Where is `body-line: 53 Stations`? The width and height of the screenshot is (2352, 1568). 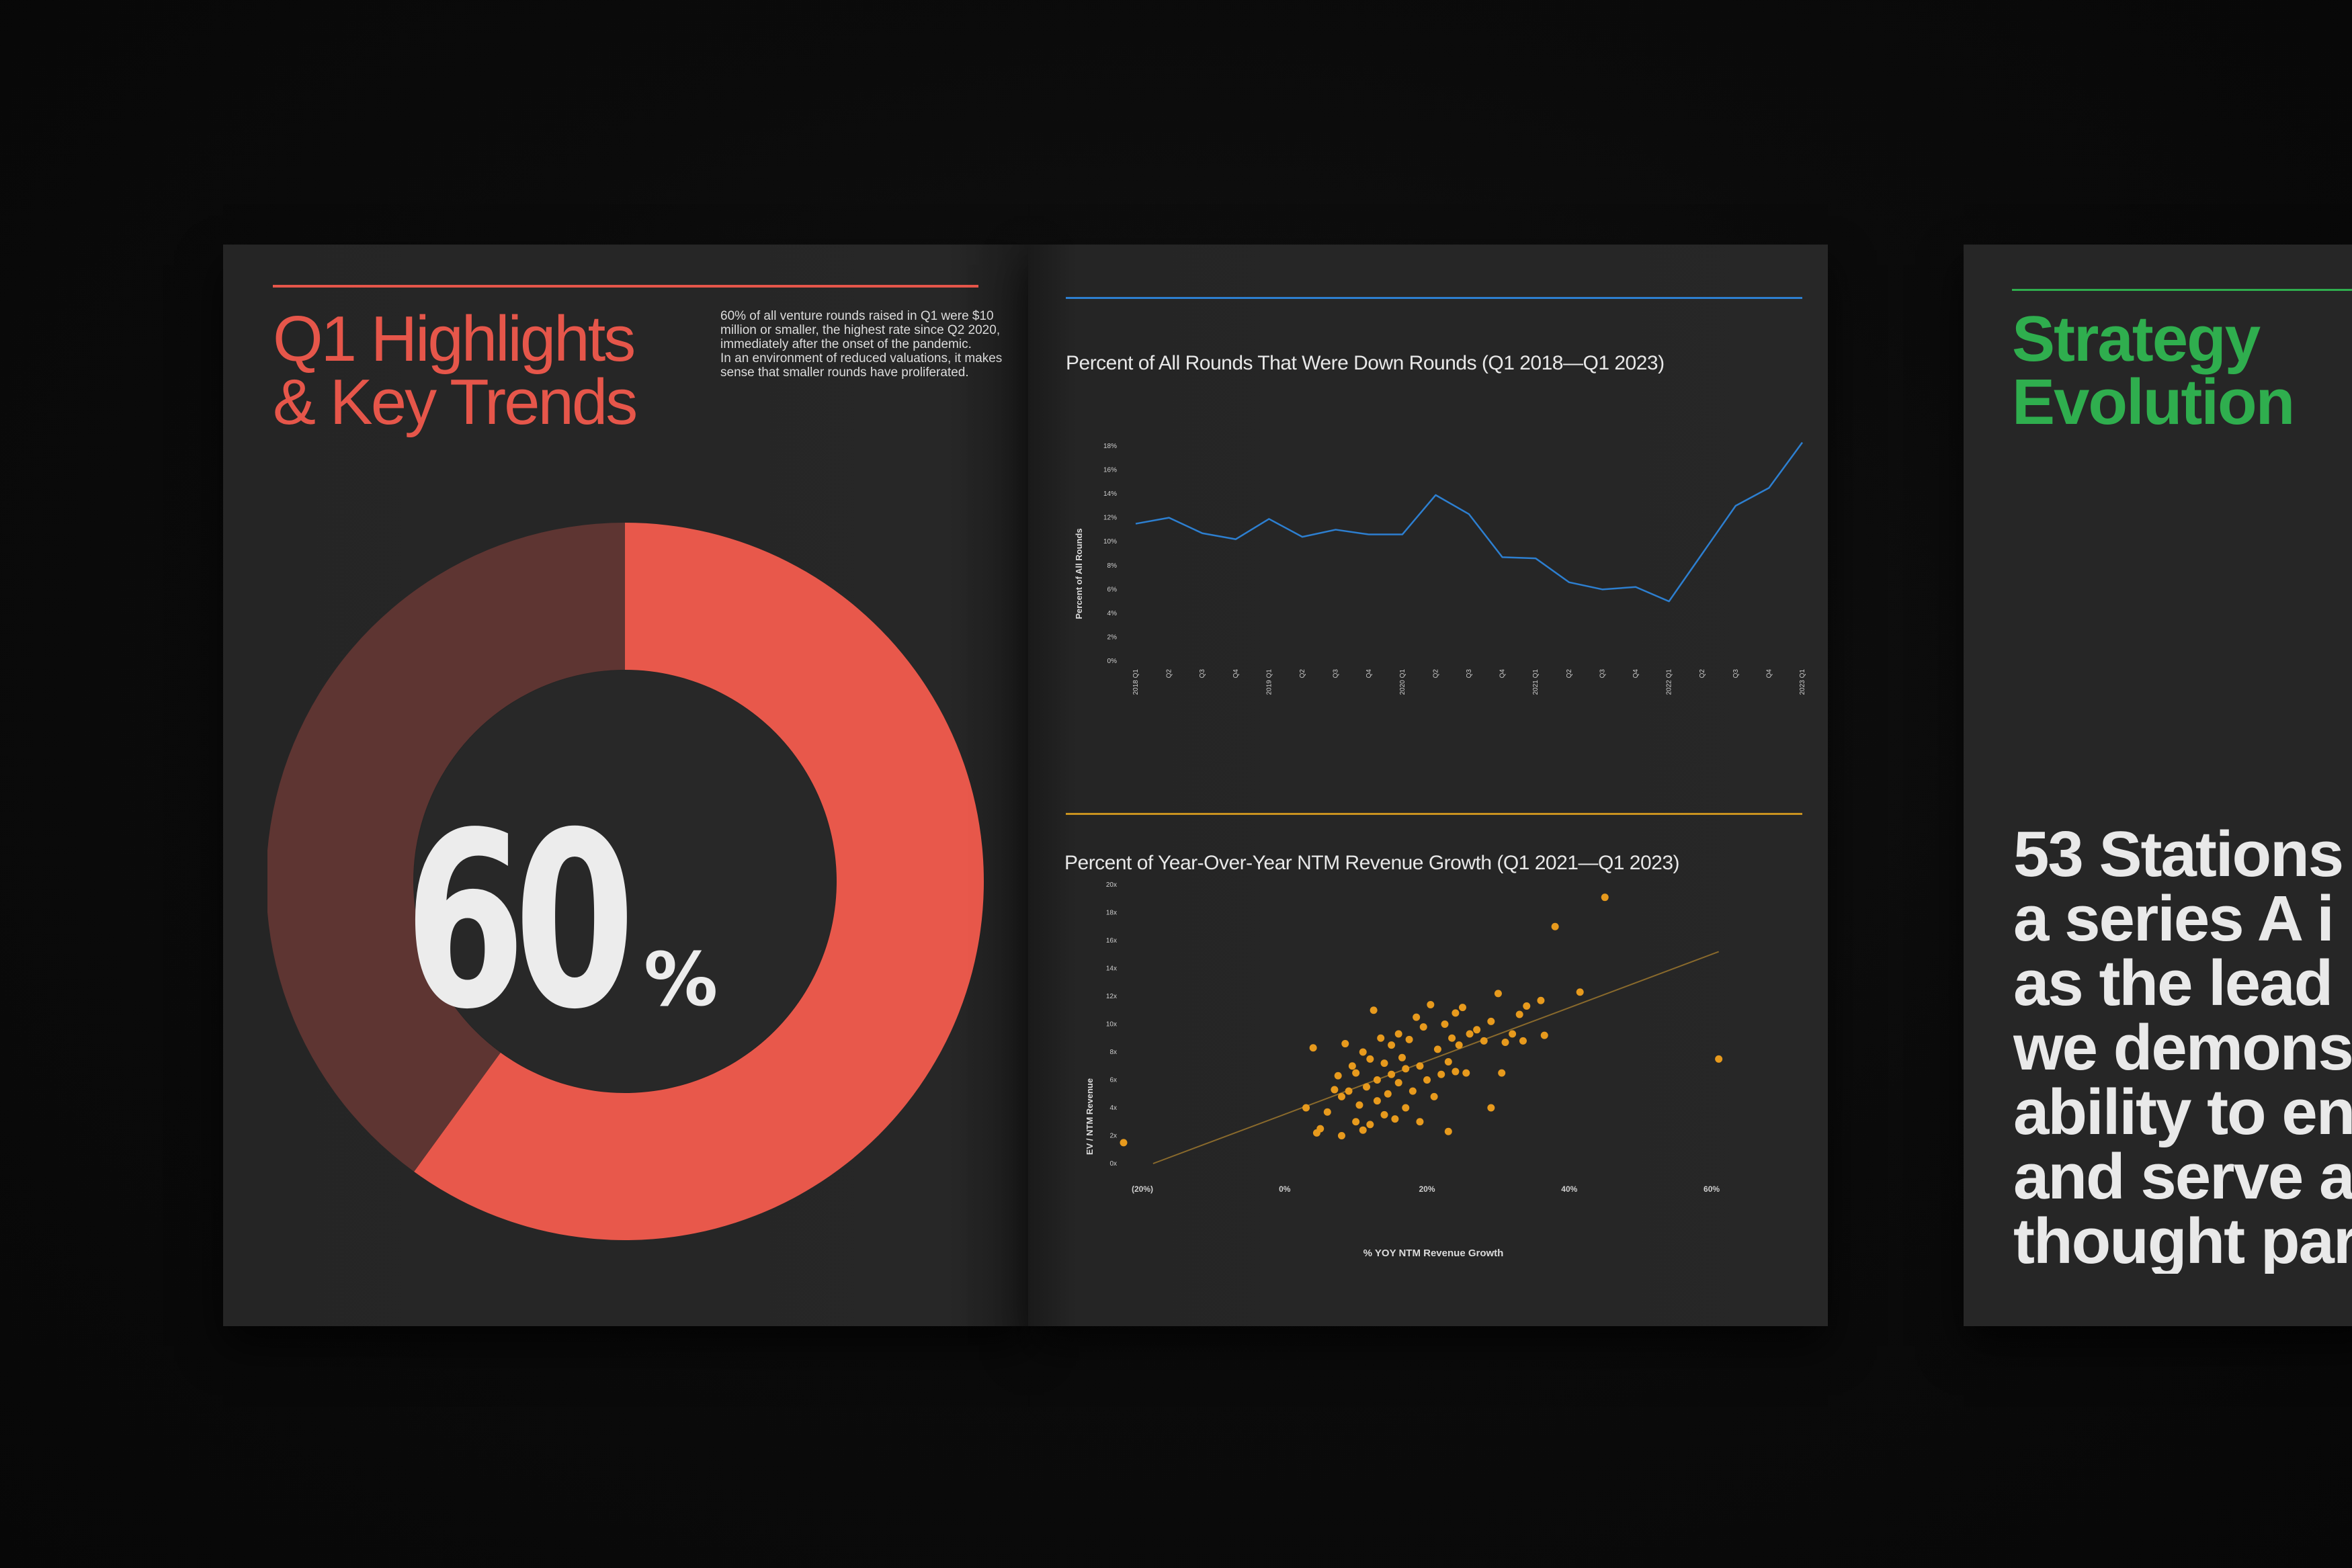
body-line: 53 Stations is located at coordinates (2178, 856).